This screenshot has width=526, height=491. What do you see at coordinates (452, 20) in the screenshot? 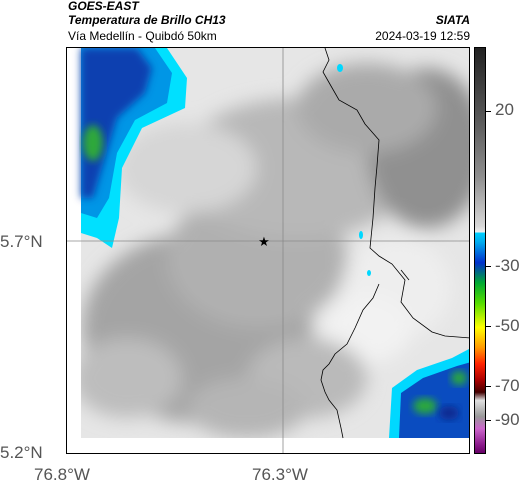
I see `organization-name: SIATA` at bounding box center [452, 20].